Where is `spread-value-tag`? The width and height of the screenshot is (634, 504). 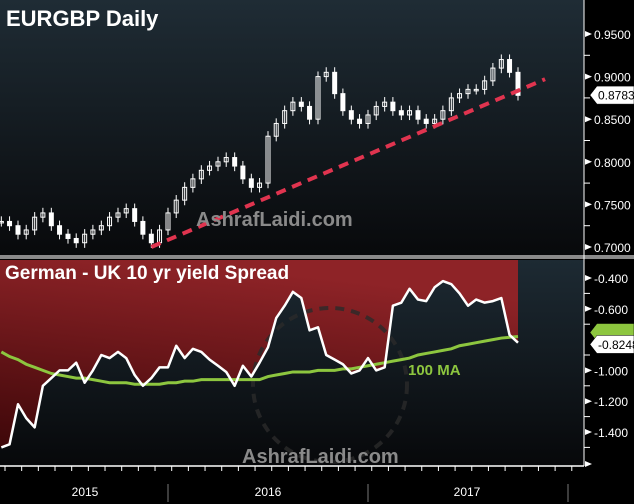
spread-value-tag is located at coordinates (611, 344).